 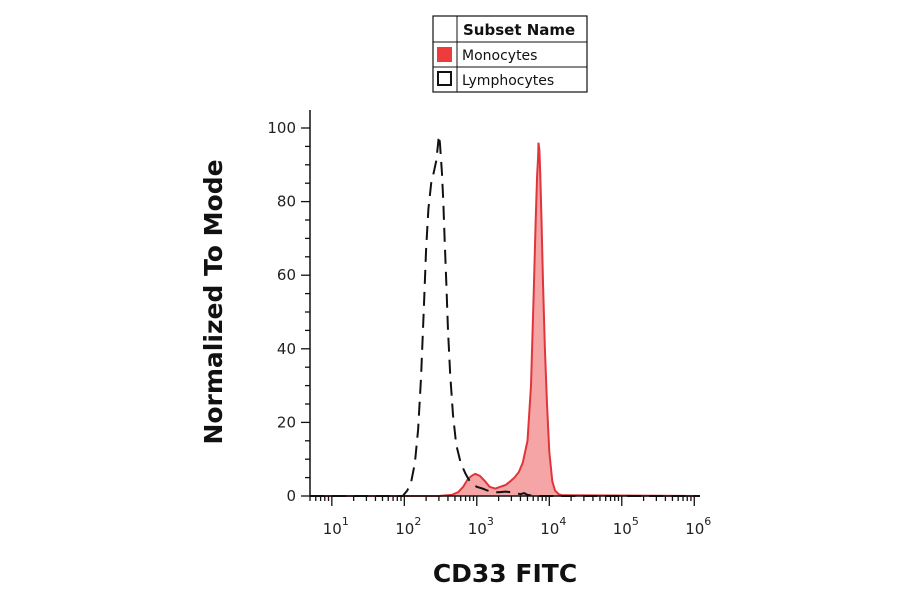 I want to click on legend-frame, so click(x=510, y=54).